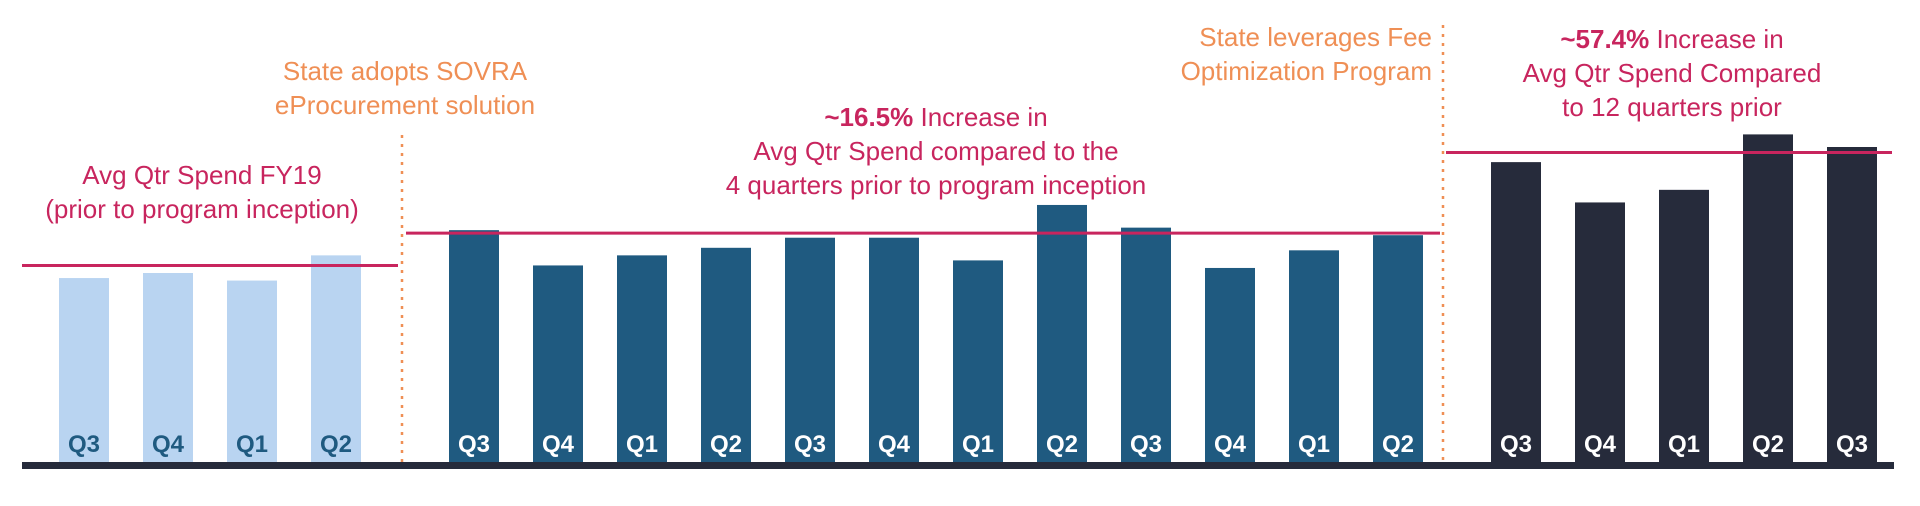  What do you see at coordinates (1062, 444) in the screenshot?
I see `tick-label-12: Q2` at bounding box center [1062, 444].